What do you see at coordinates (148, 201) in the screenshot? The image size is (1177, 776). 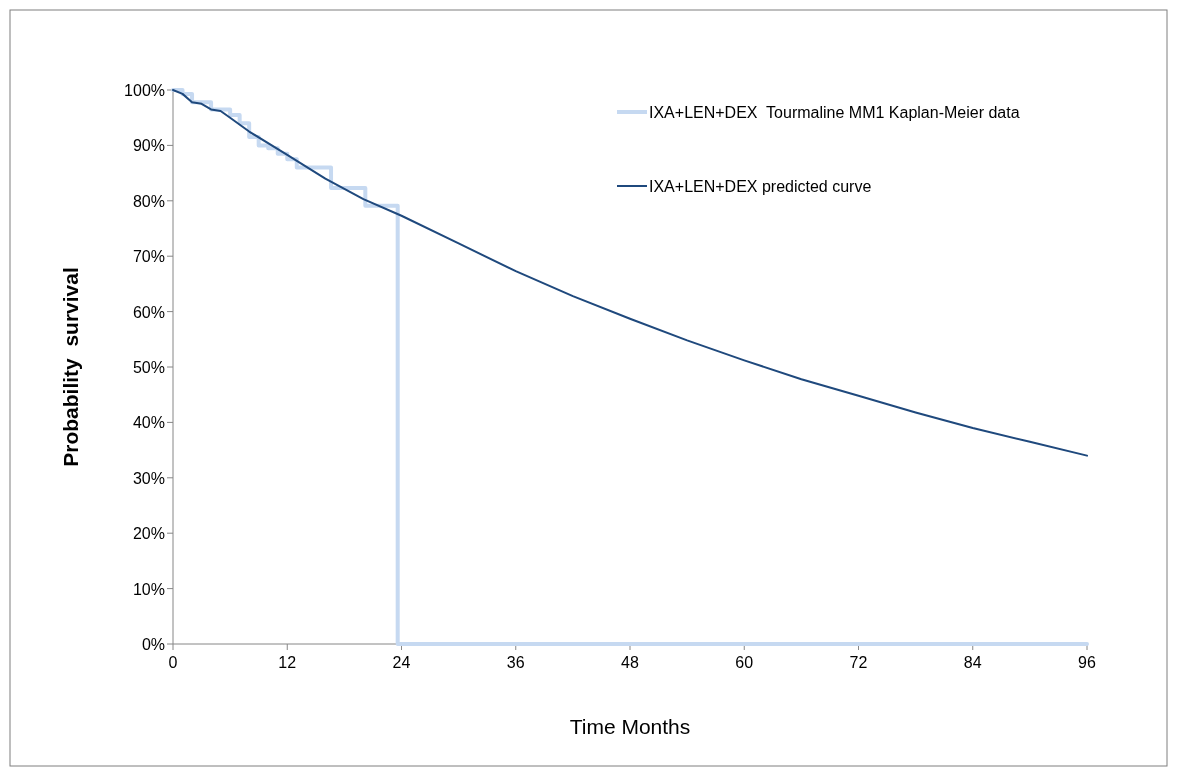 I see `y-tick-label: 80%` at bounding box center [148, 201].